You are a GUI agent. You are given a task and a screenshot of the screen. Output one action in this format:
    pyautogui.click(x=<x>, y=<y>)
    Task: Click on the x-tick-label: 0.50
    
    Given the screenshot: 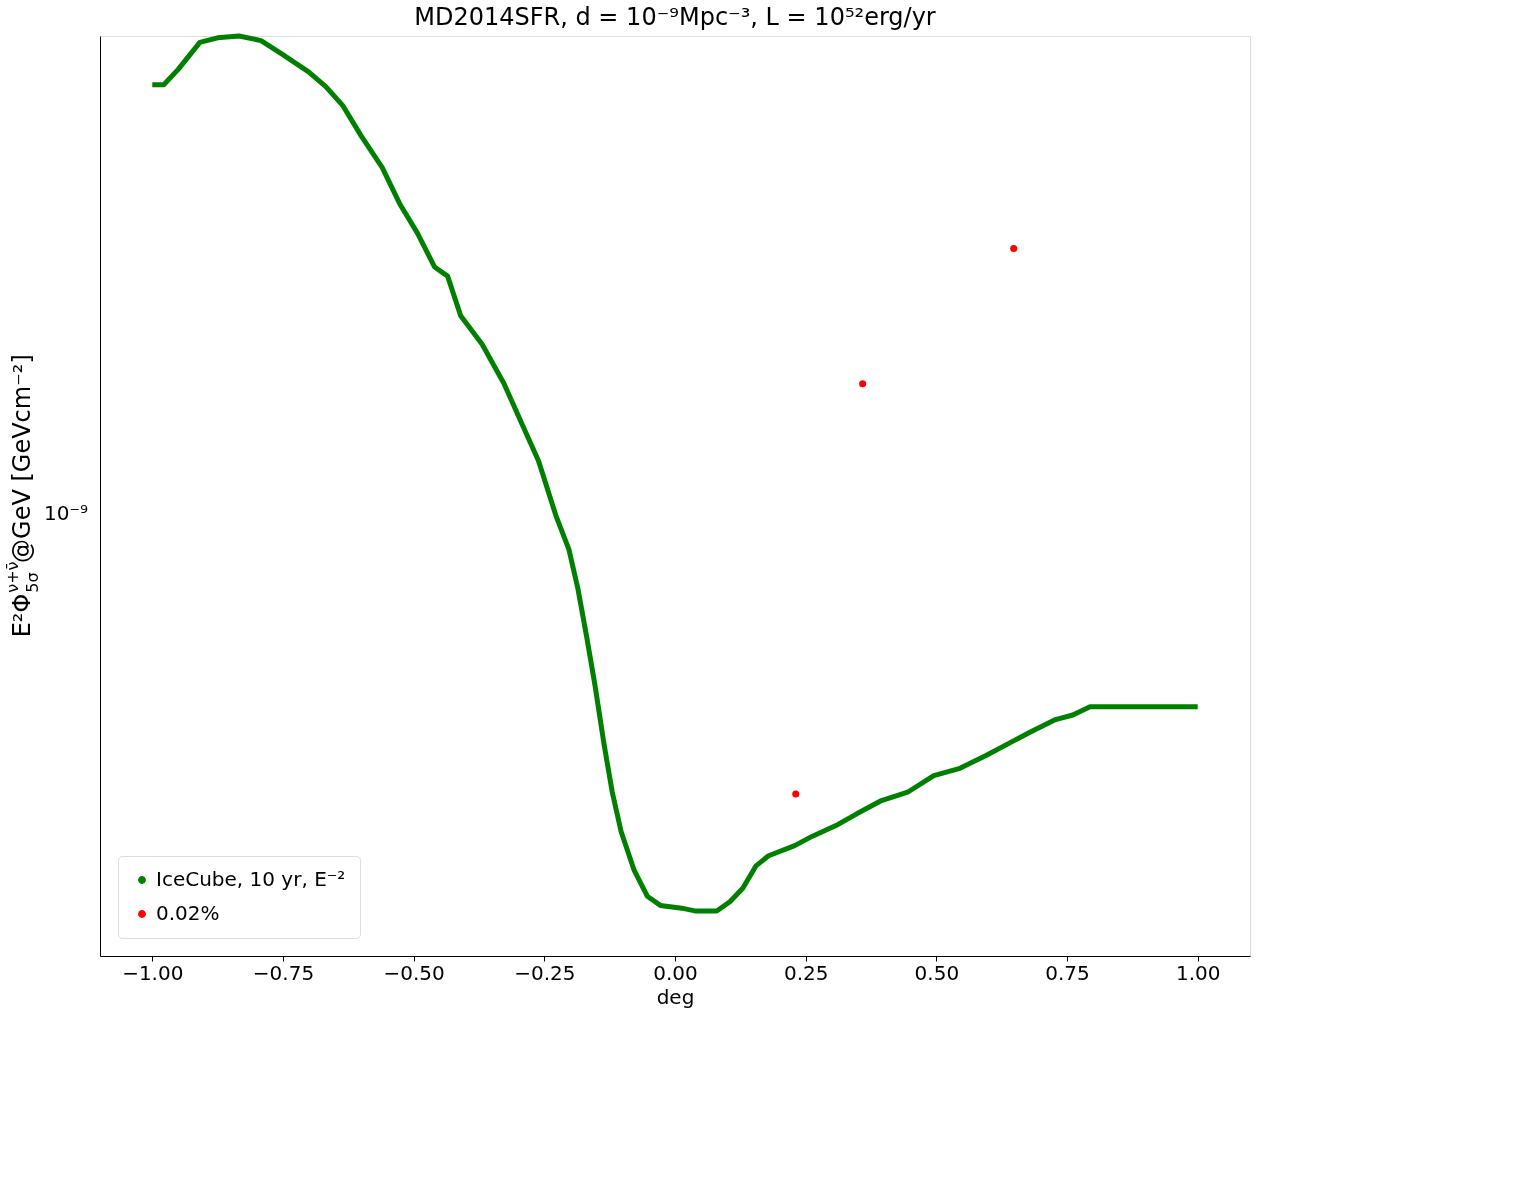 What is the action you would take?
    pyautogui.click(x=937, y=972)
    